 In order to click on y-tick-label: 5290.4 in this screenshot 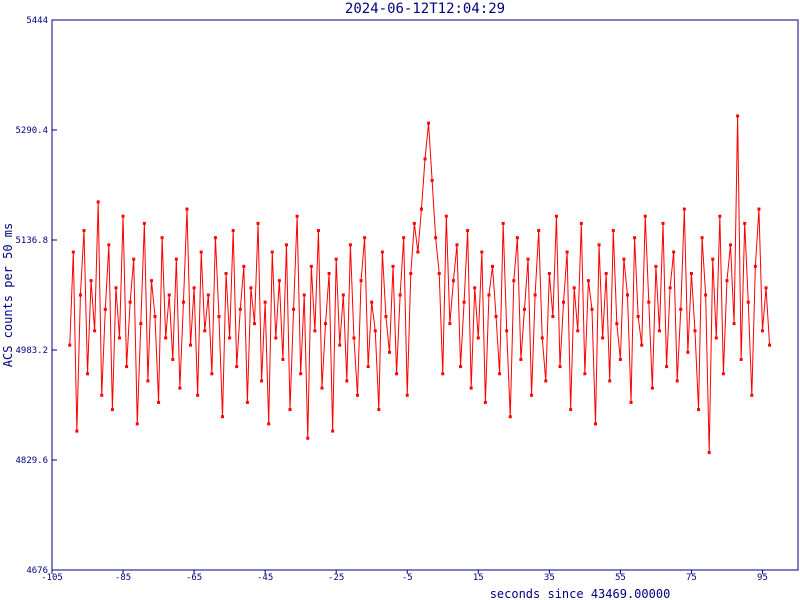, I will do `click(31, 131)`.